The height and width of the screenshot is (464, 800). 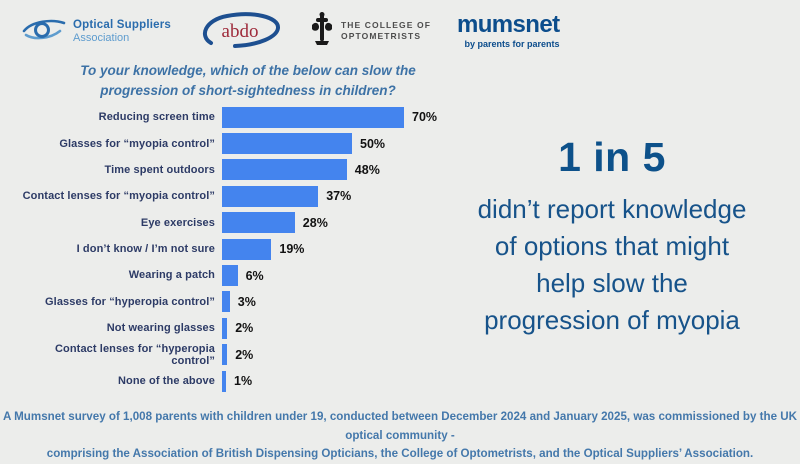 I want to click on bar-value-label: 48%, so click(x=367, y=169).